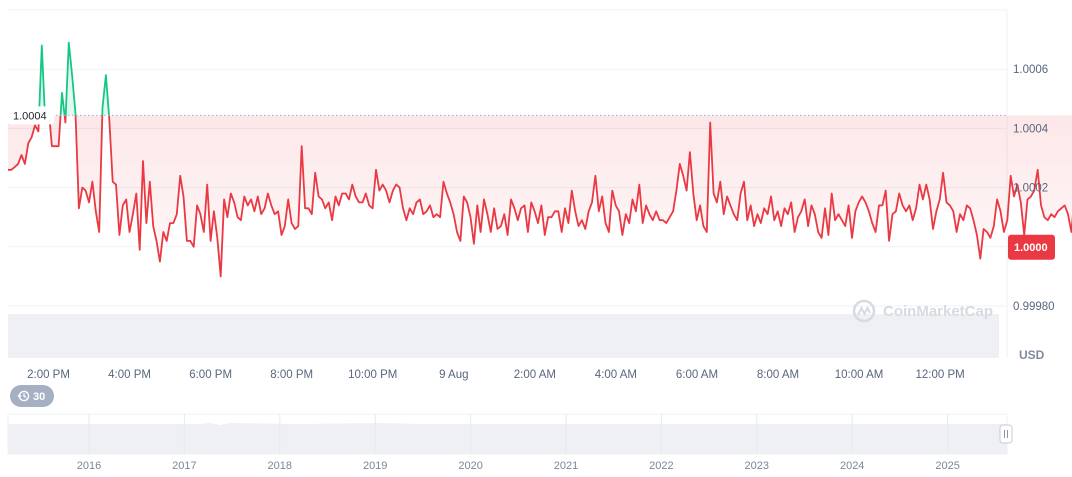  I want to click on x-tick-label: 2:00 PM, so click(48, 375).